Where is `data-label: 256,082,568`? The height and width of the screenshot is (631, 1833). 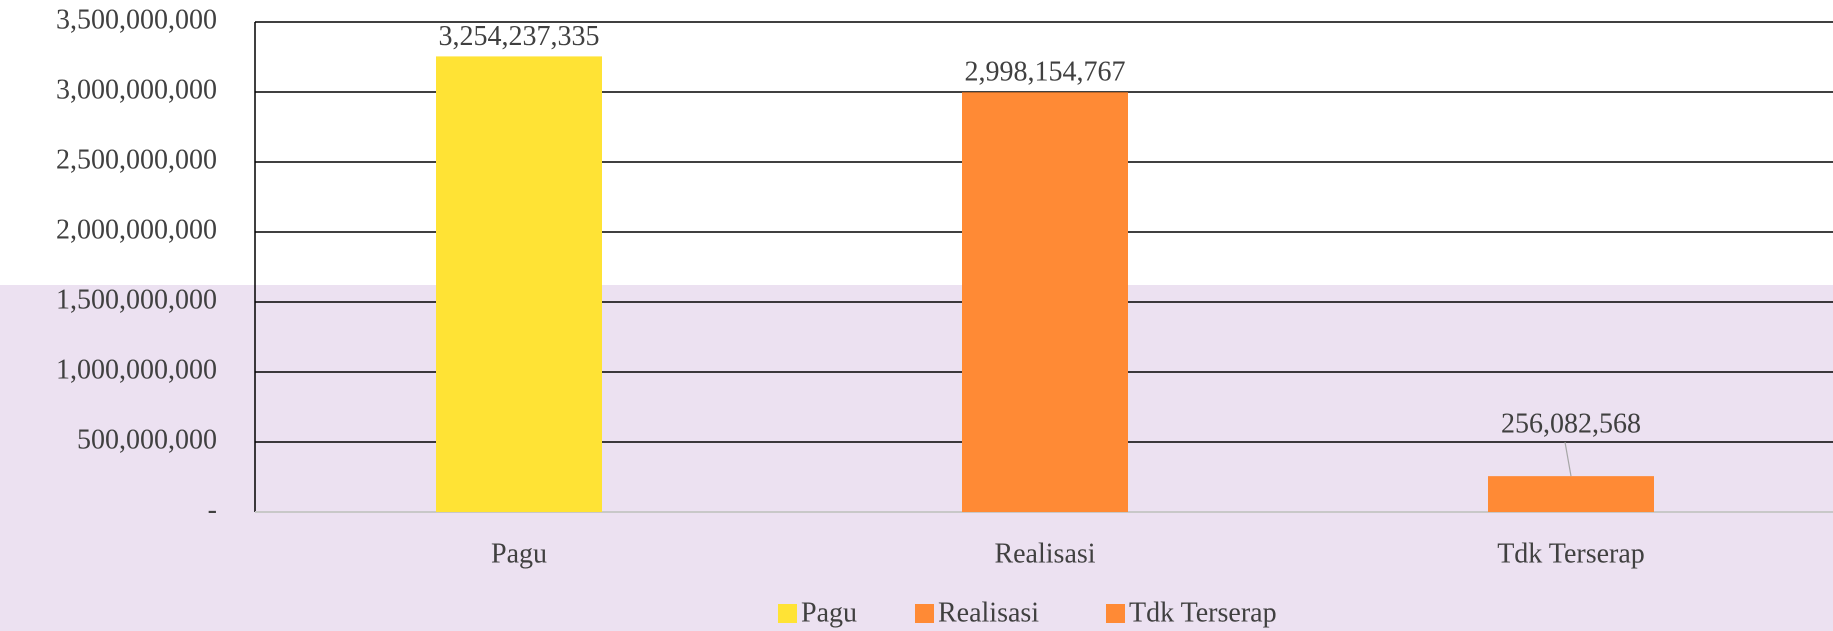
data-label: 256,082,568 is located at coordinates (1571, 424).